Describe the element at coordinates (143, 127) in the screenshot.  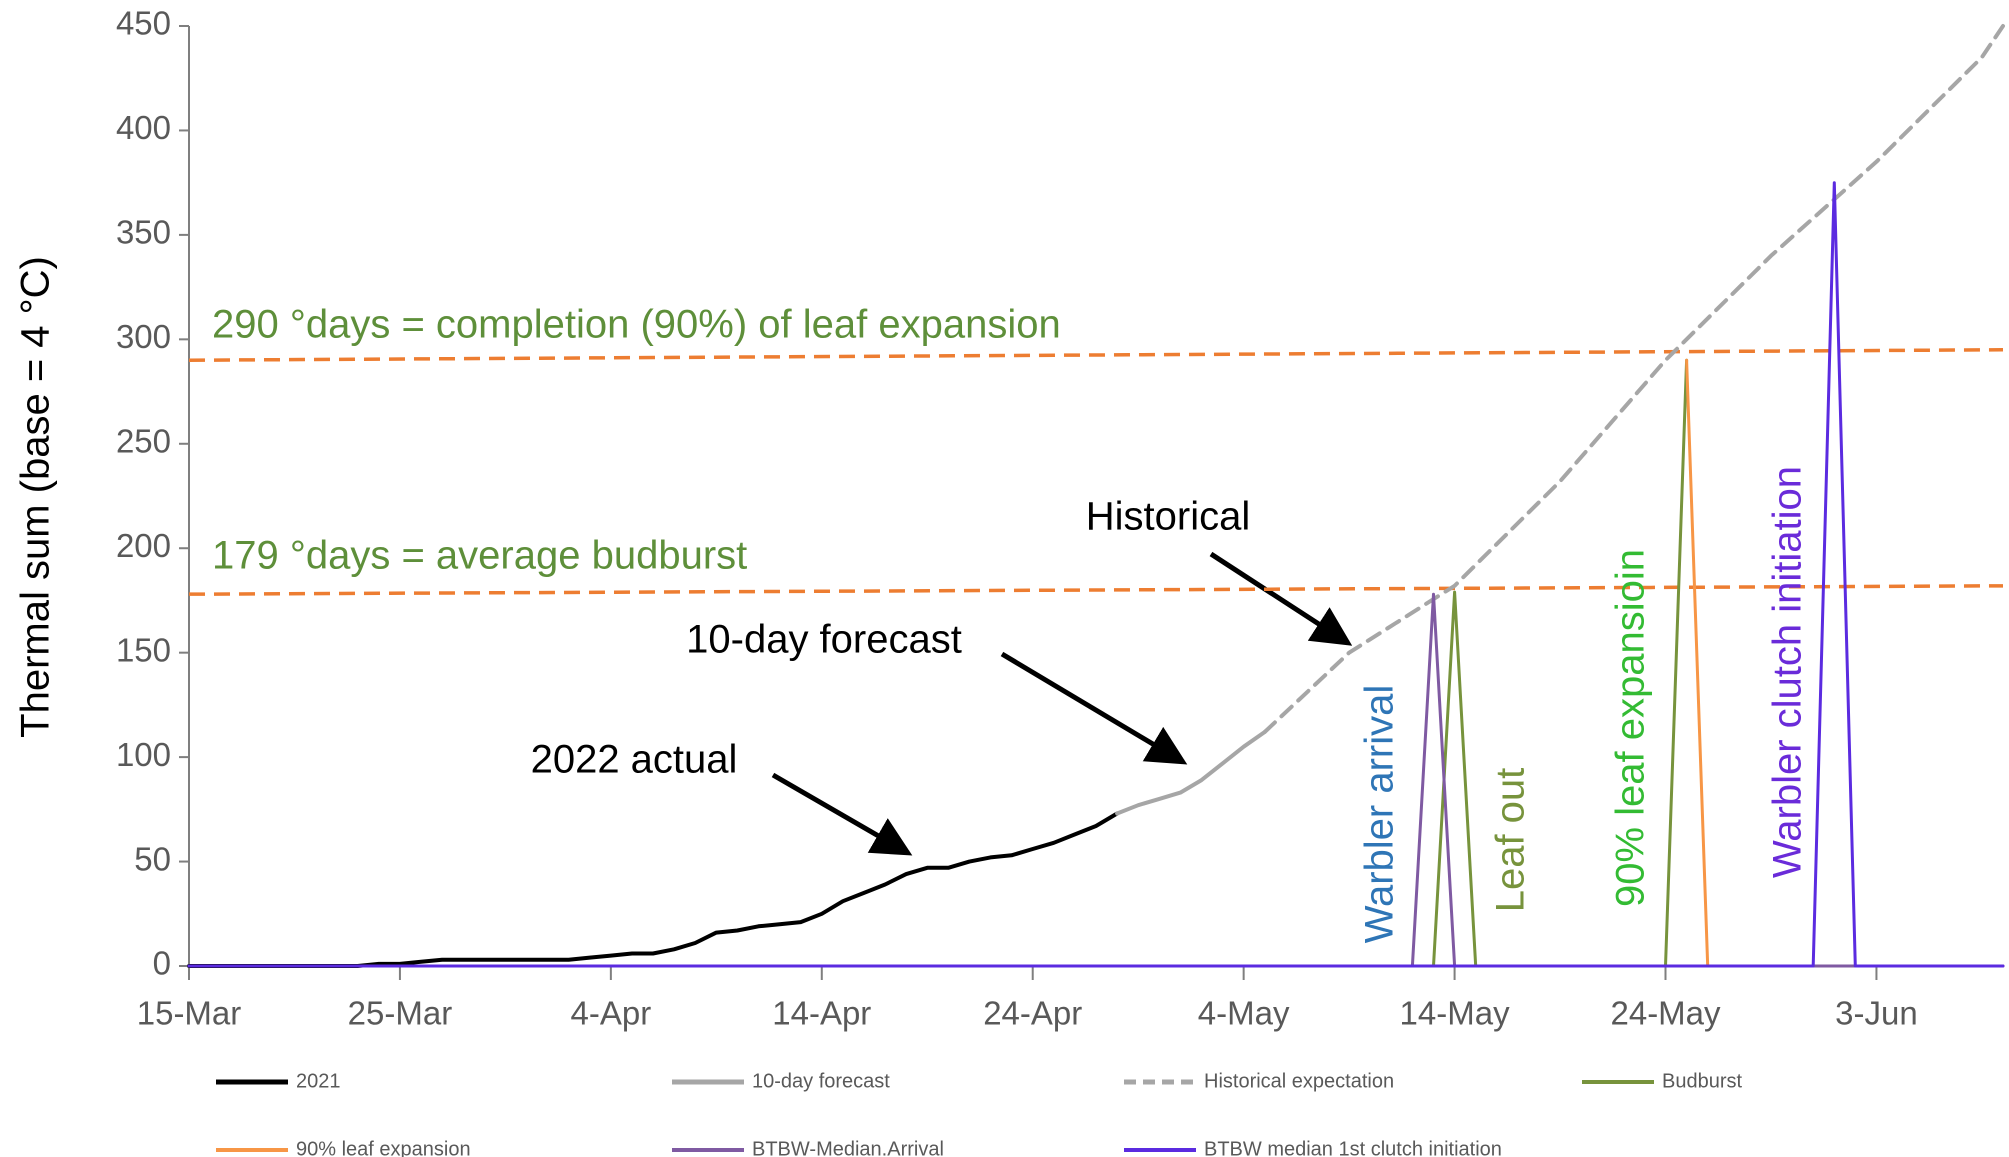
I see `y-tick-label: 400` at that location.